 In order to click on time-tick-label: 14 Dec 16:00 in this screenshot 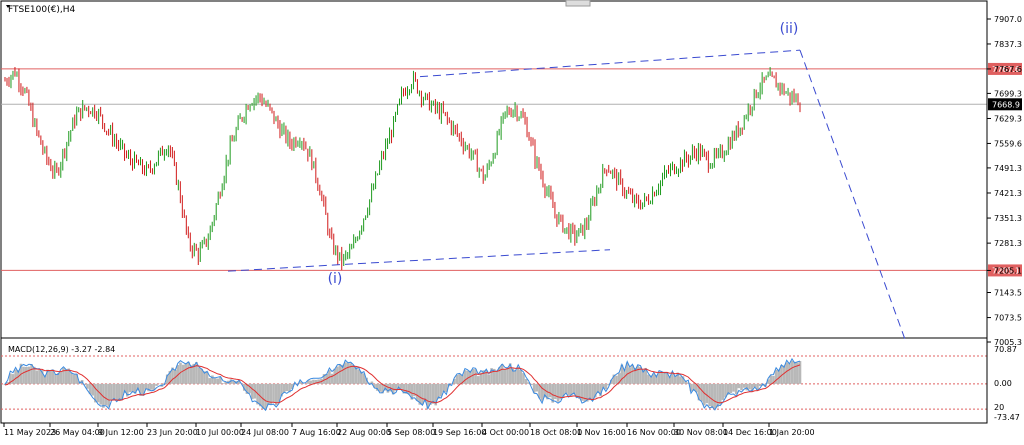, I will do `click(750, 432)`.